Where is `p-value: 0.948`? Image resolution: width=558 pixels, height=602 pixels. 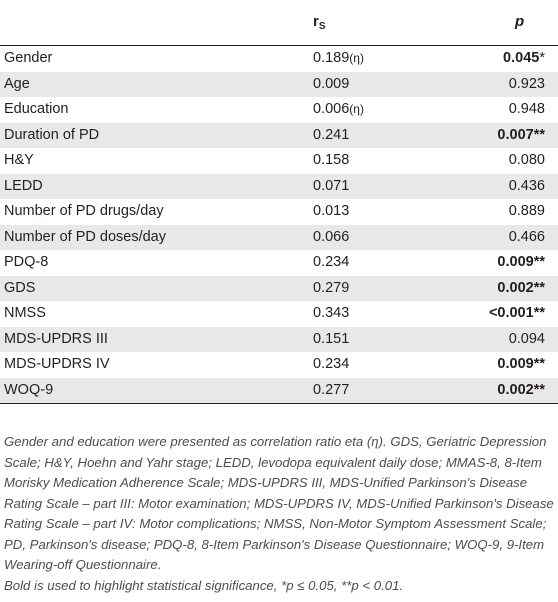
p-value: 0.948 is located at coordinates (526, 109).